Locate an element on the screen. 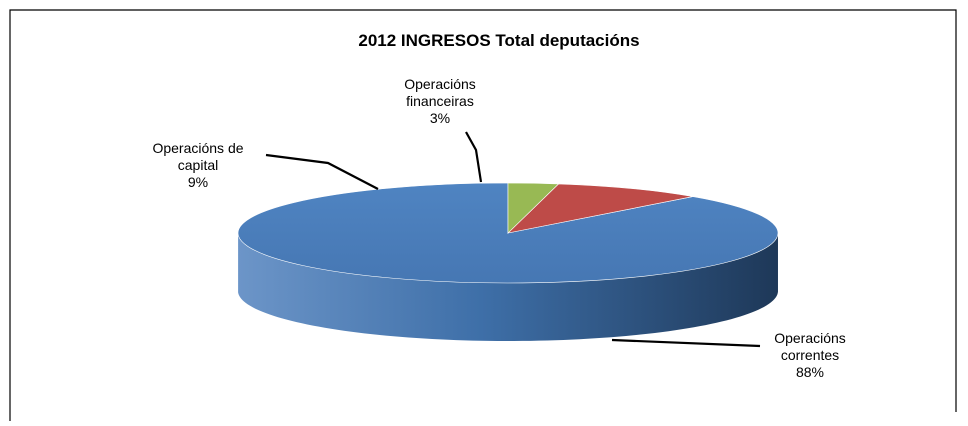 Image resolution: width=968 pixels, height=426 pixels. data-label-name-2: Operacións de is located at coordinates (197, 148).